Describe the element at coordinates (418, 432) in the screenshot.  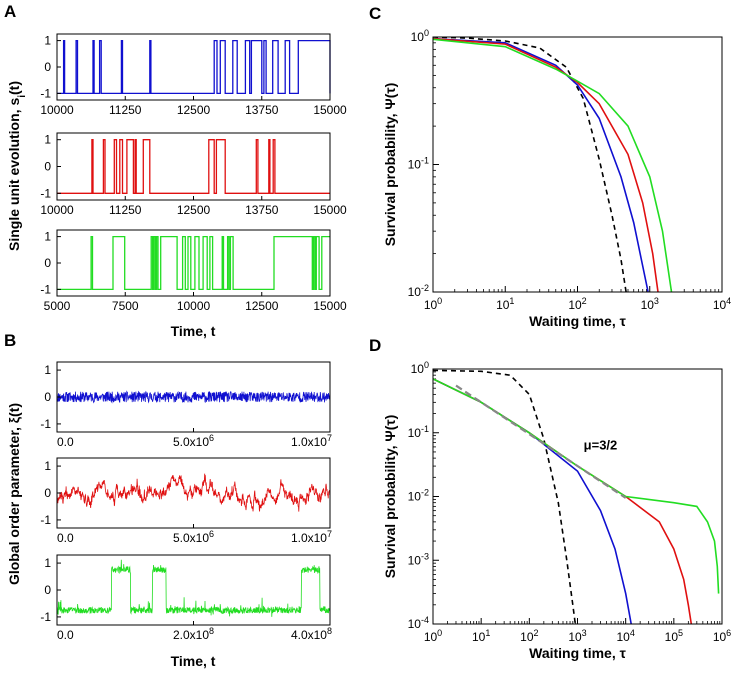
I see `d-ytick-label: 10⁻¹` at that location.